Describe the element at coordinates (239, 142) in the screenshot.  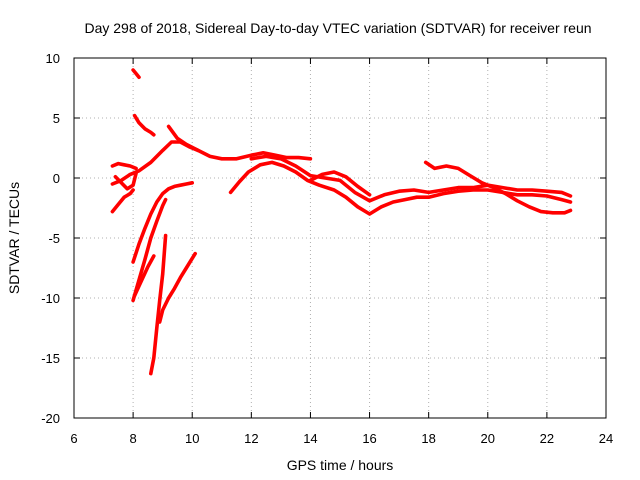
I see `series-arc12` at that location.